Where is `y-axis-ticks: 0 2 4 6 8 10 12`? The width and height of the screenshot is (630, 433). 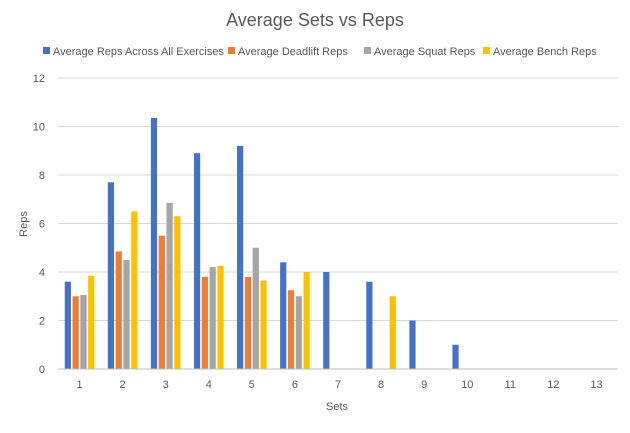 y-axis-ticks: 0 2 4 6 8 10 12 is located at coordinates (39, 224).